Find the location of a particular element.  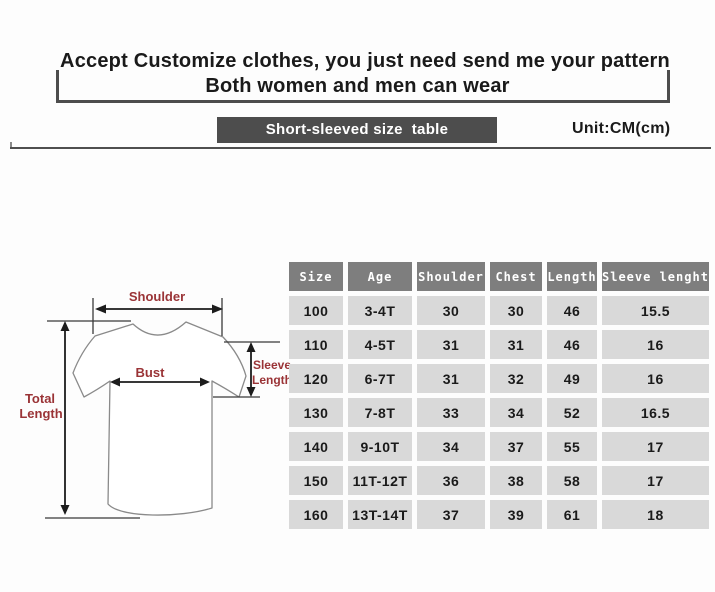

cell-length: 55 is located at coordinates (572, 446).